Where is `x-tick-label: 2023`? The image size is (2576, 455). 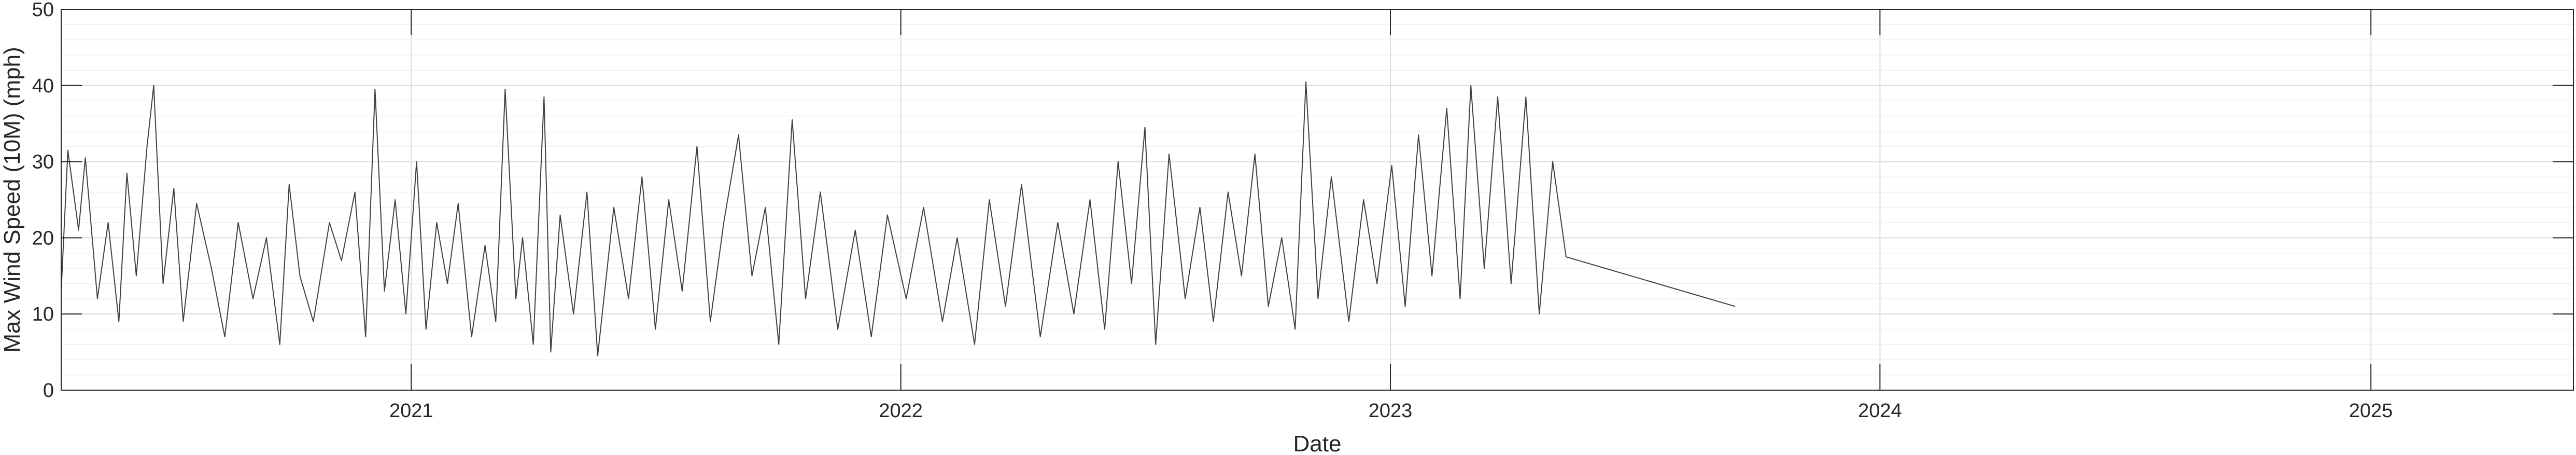 x-tick-label: 2023 is located at coordinates (1391, 411).